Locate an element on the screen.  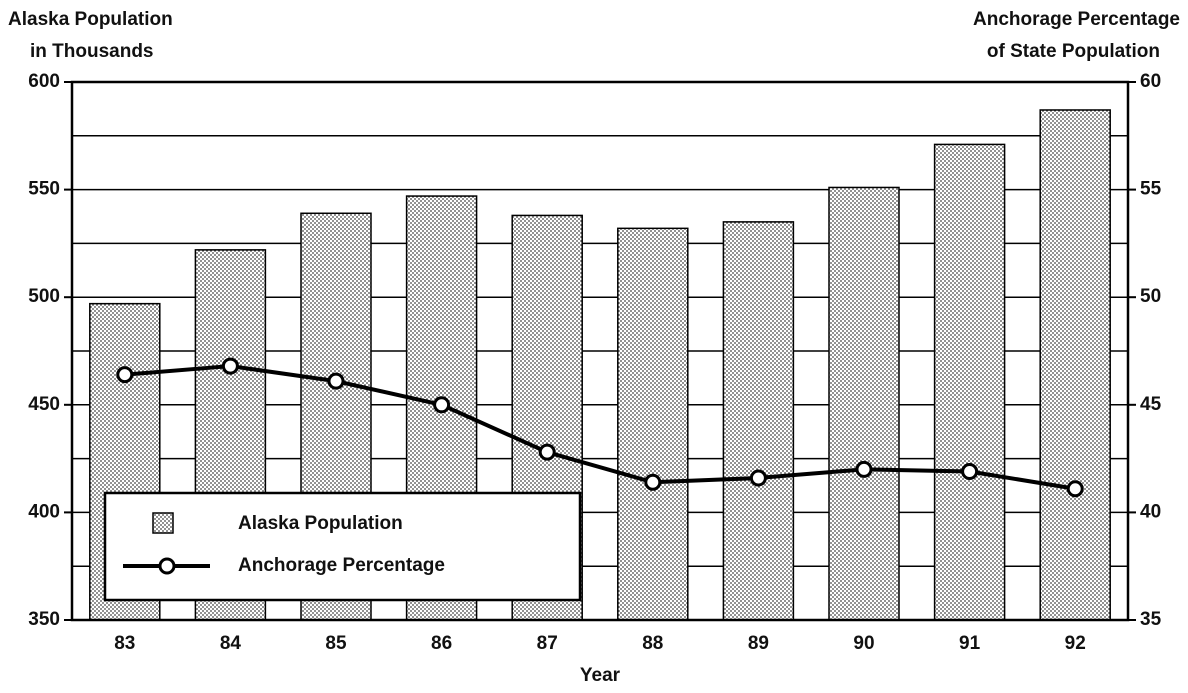
y-tick-label: 500 is located at coordinates (44, 296).